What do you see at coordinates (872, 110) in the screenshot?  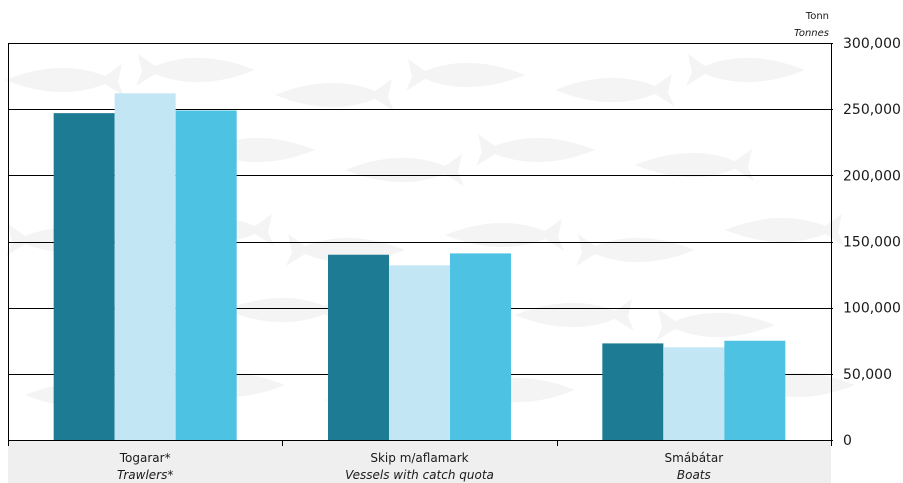 I see `y-tick-label: 250,000` at bounding box center [872, 110].